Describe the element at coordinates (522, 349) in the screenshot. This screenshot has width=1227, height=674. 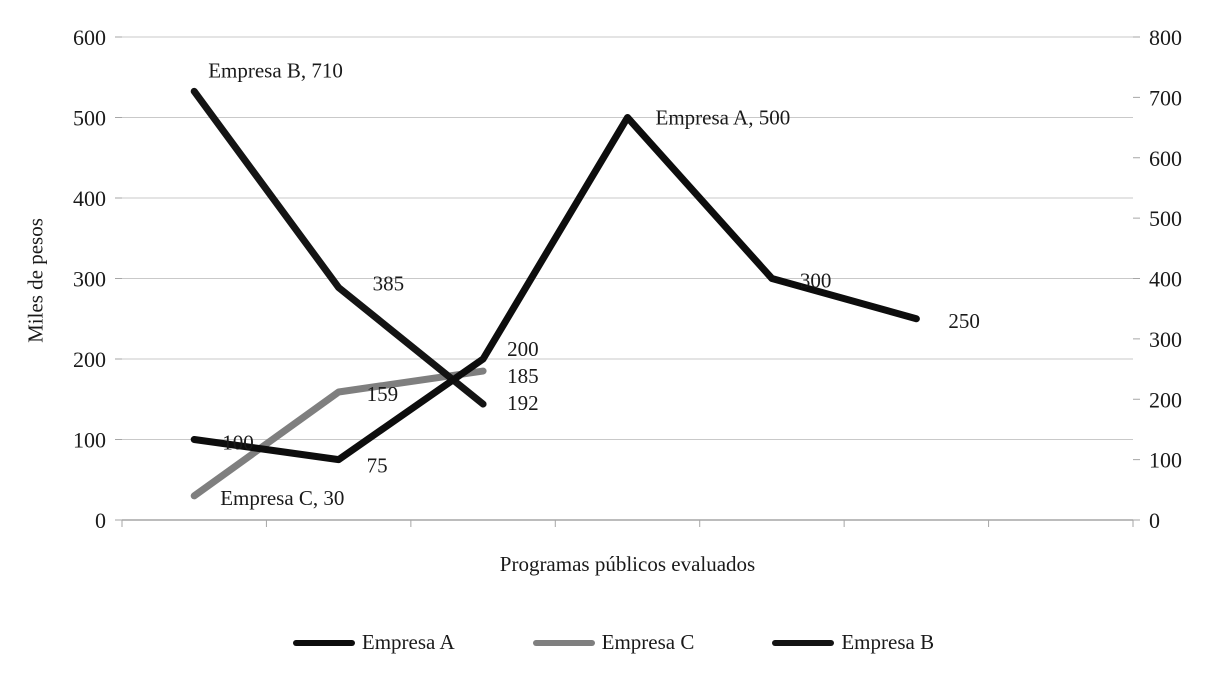
I see `data-label: 200` at that location.